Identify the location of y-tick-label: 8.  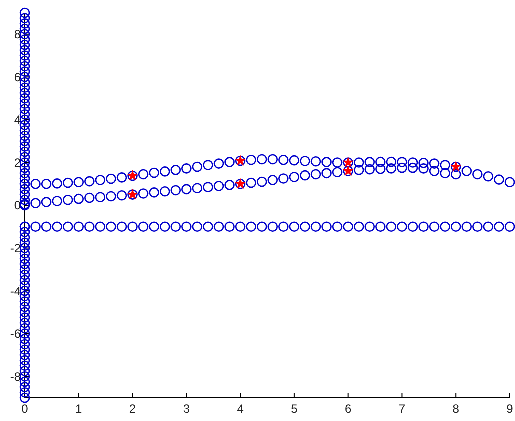
(18, 35).